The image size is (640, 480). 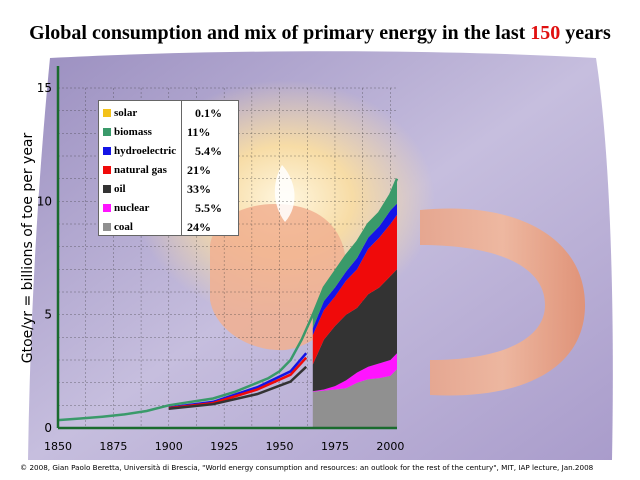 I want to click on area-natural_gas, so click(x=354, y=289).